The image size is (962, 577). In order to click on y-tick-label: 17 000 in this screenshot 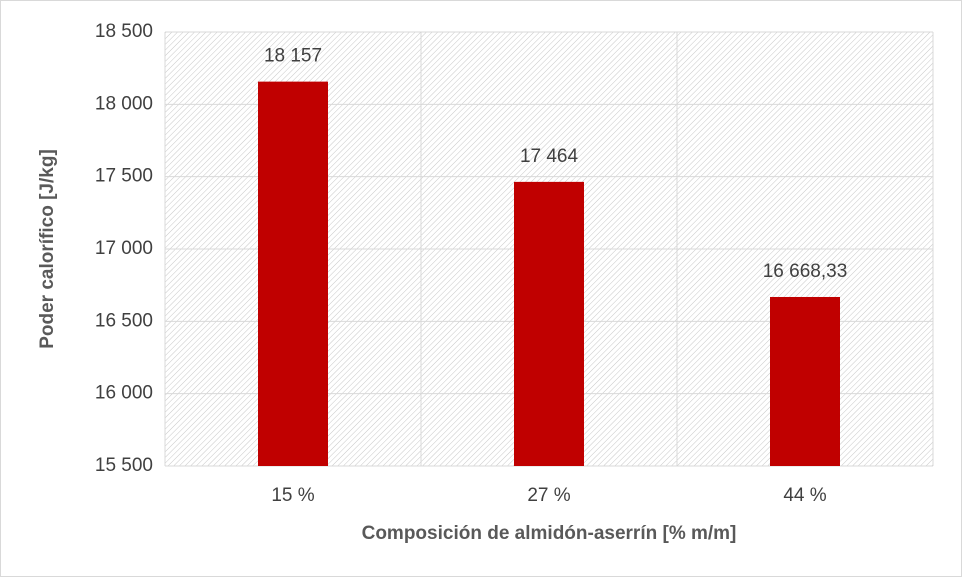, I will do `click(124, 248)`.